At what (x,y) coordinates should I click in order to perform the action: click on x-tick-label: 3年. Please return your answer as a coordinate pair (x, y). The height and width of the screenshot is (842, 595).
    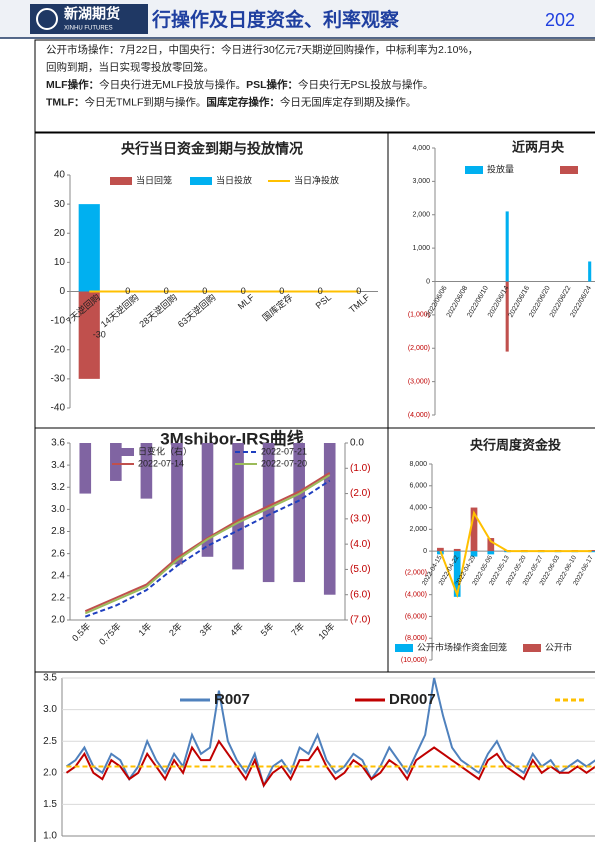
    Looking at the image, I should click on (206, 629).